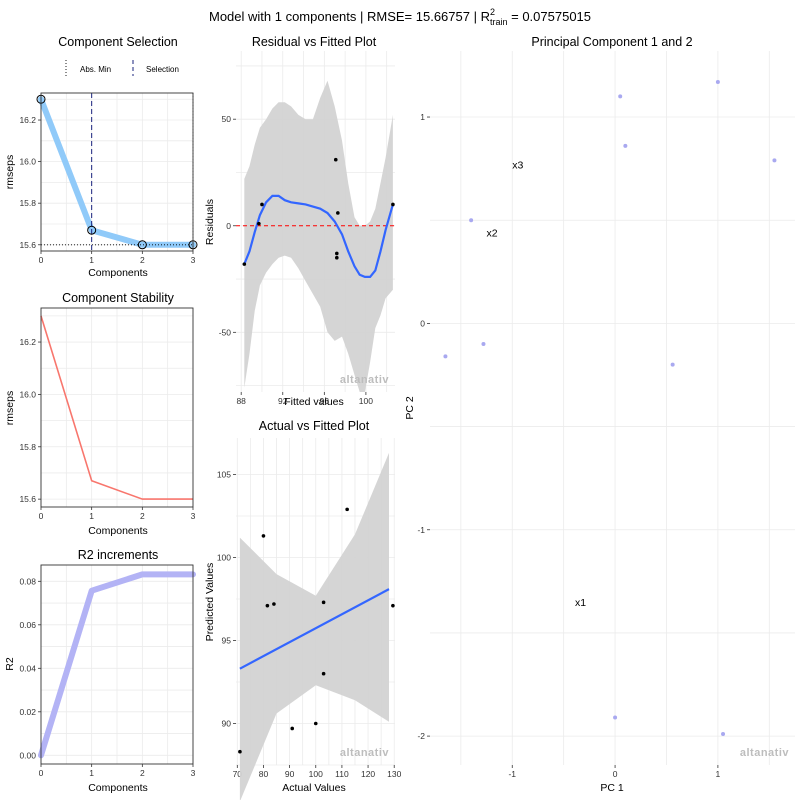 This screenshot has height=805, width=800. Describe the element at coordinates (241, 401) in the screenshot. I see `x-tick-label: 88` at that location.